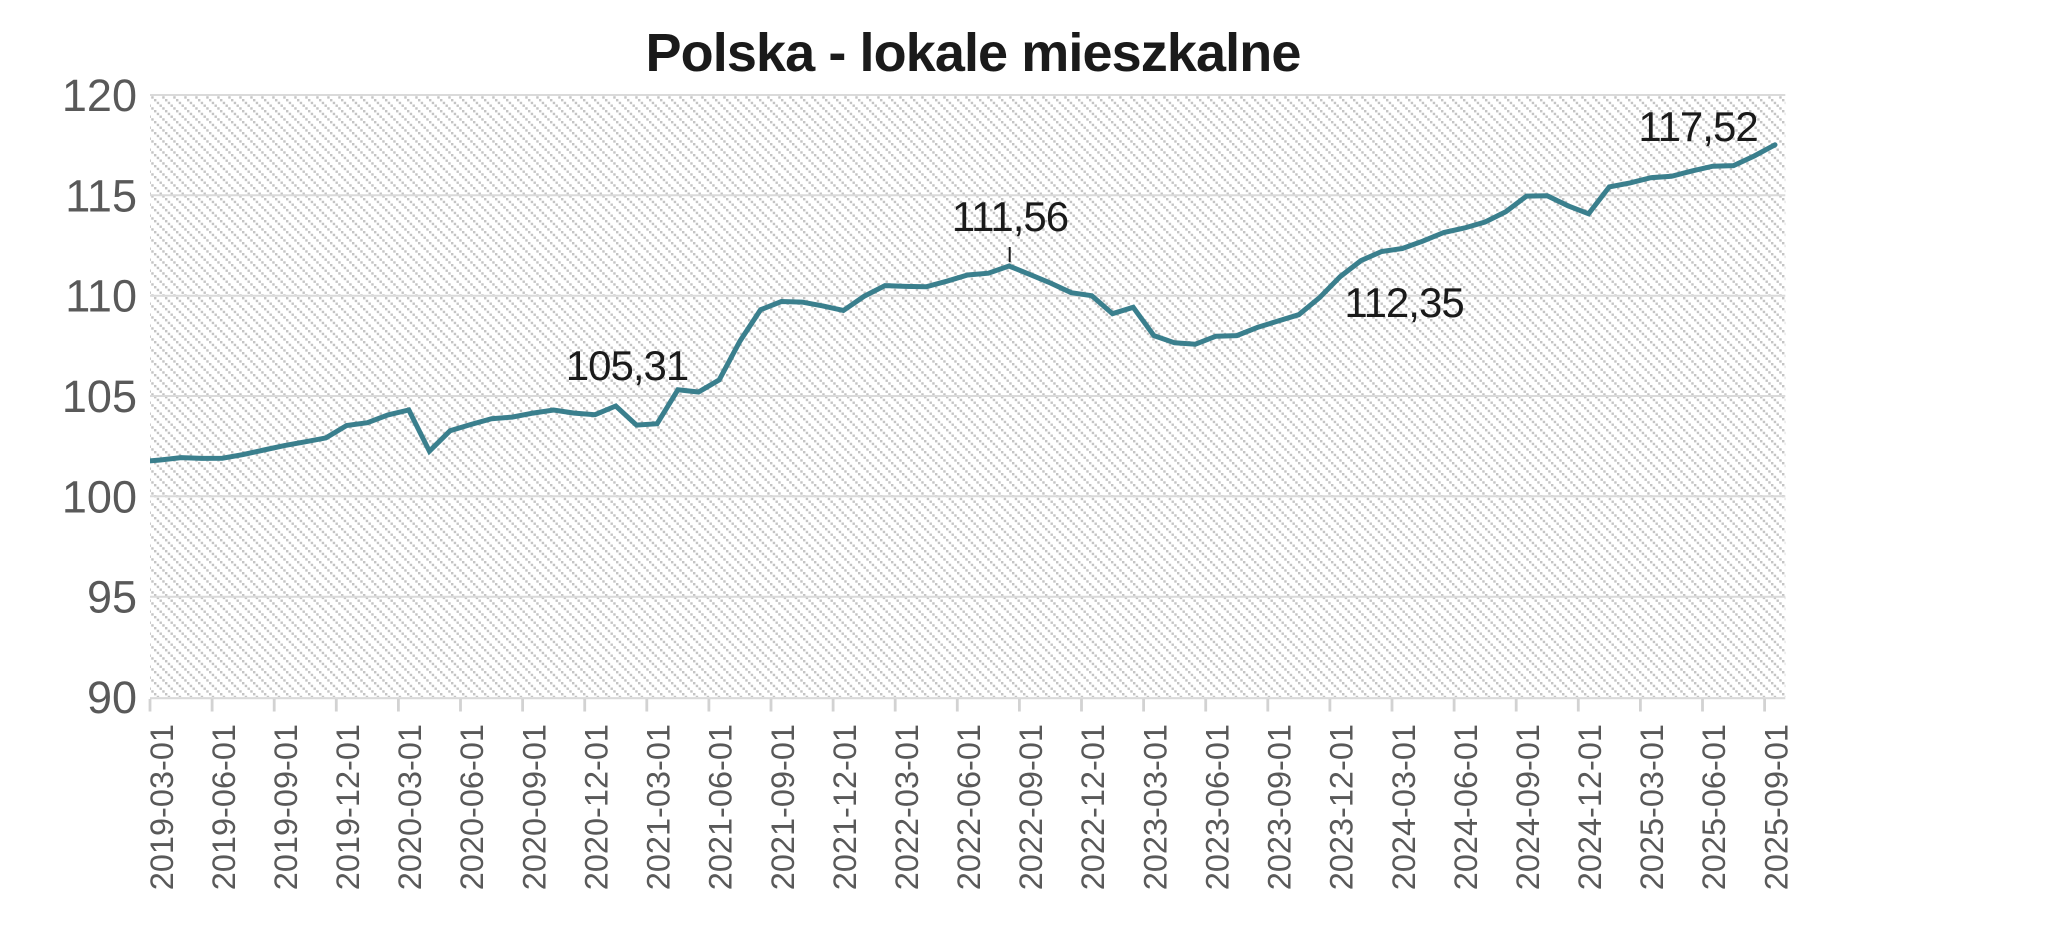  What do you see at coordinates (472, 807) in the screenshot?
I see `svg-text: 2020-06-01` at bounding box center [472, 807].